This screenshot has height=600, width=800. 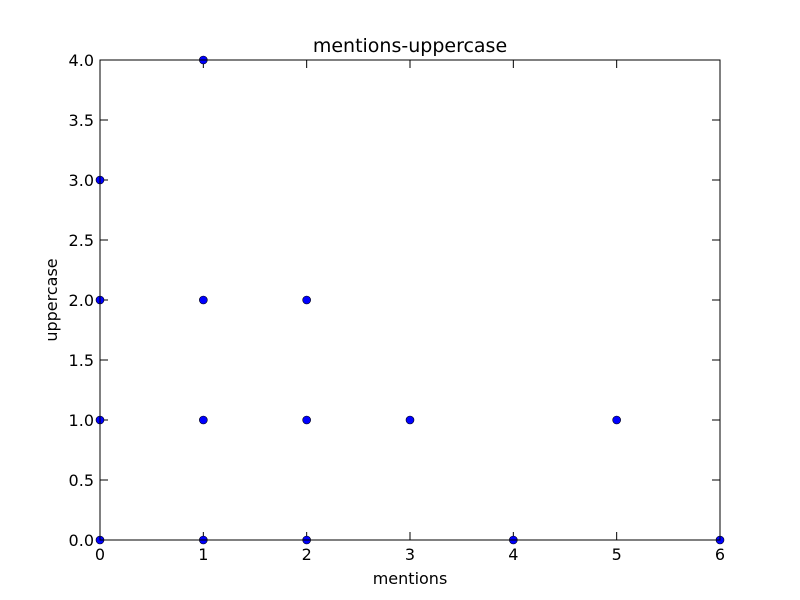 I want to click on x-tick-label: 0, so click(x=100, y=554).